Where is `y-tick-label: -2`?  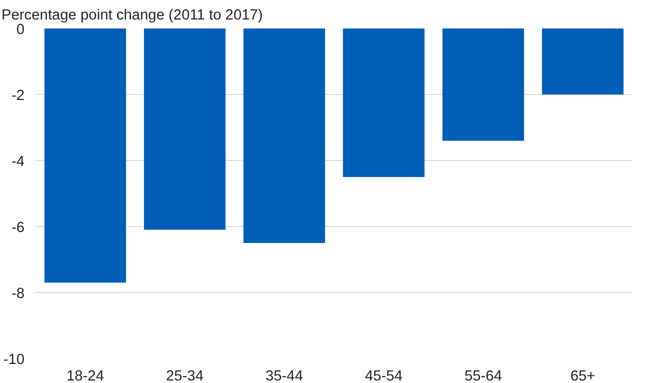 y-tick-label: -2 is located at coordinates (18, 96).